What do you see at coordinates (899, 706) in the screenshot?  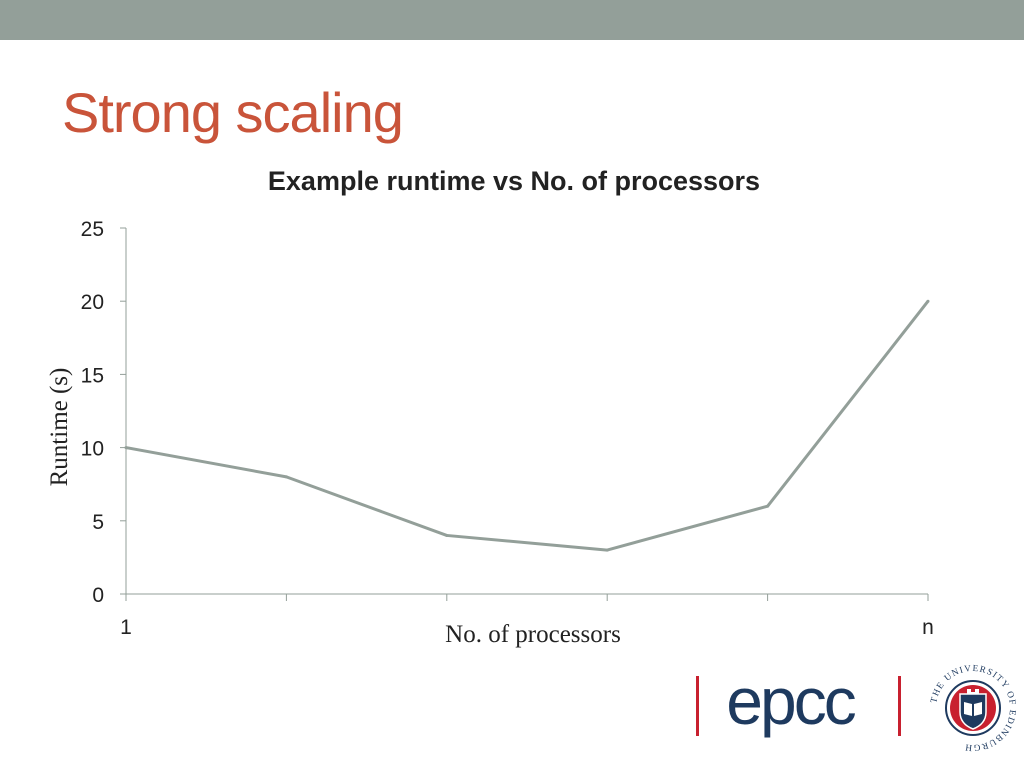 I see `epcc-bar-right` at bounding box center [899, 706].